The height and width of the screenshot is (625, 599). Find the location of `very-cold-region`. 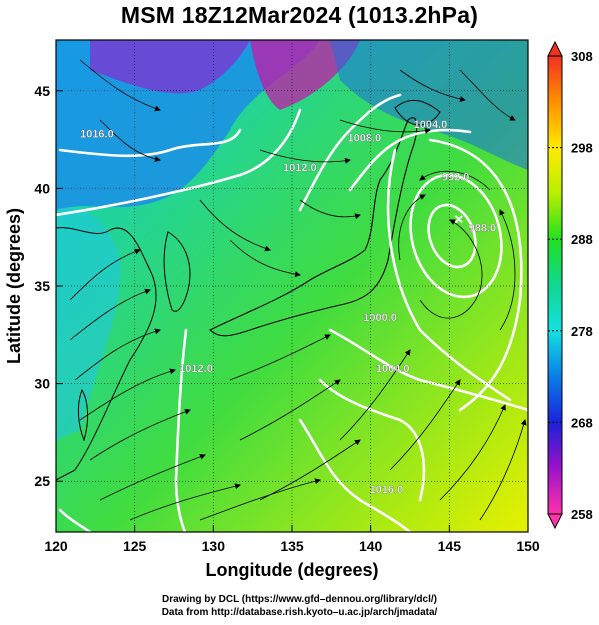

very-cold-region is located at coordinates (170, 67).